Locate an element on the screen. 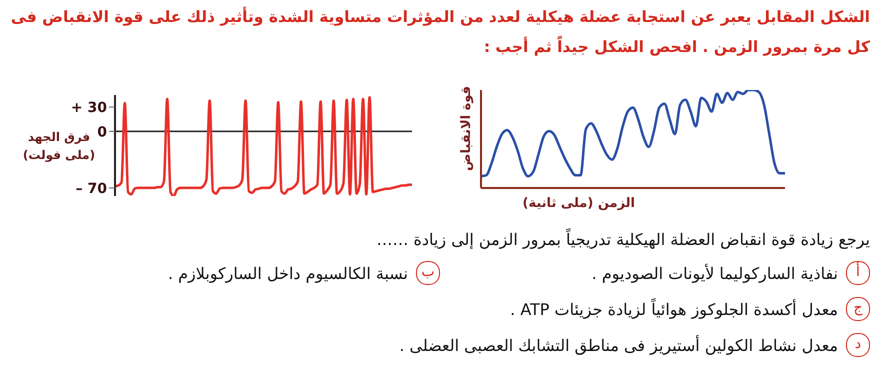  text: ج is located at coordinates (858, 309).